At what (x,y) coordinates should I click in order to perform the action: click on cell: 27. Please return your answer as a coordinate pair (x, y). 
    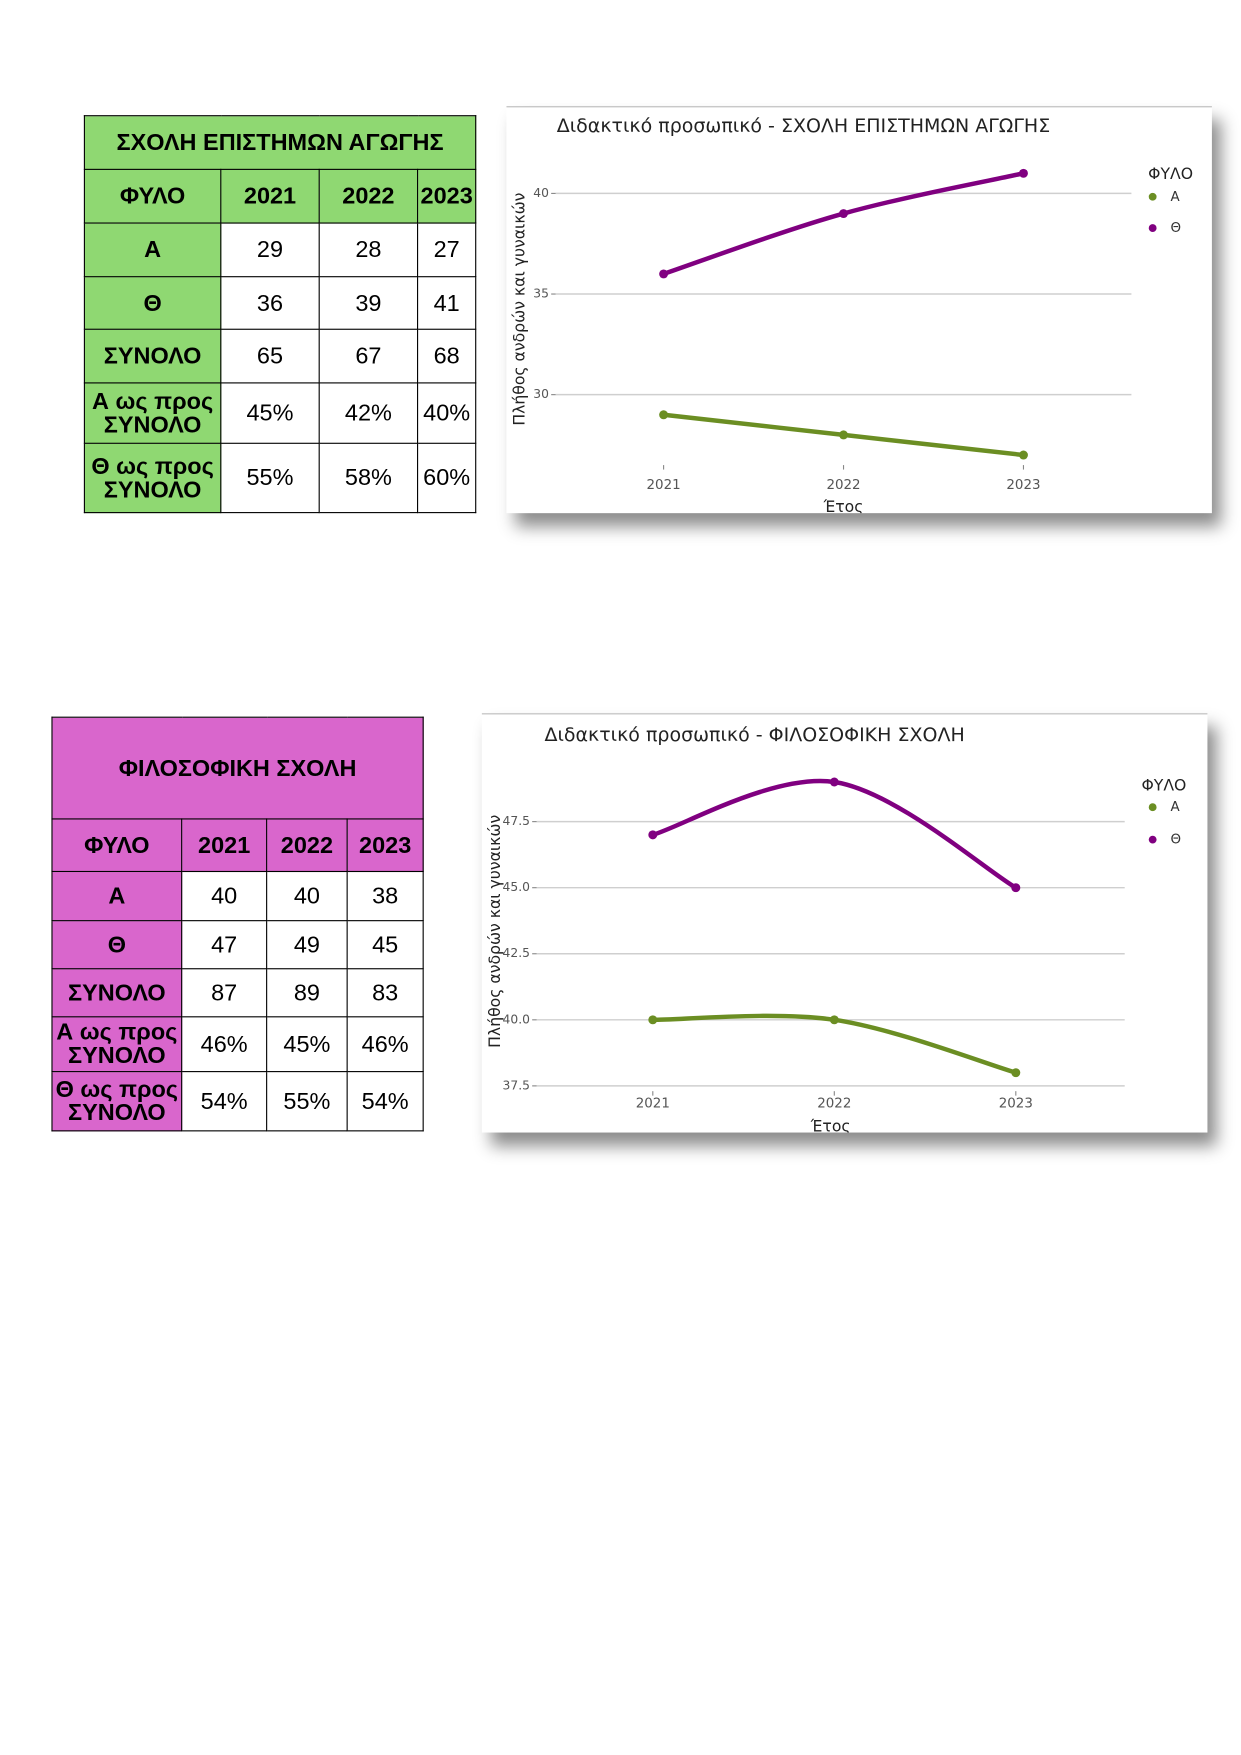
    Looking at the image, I should click on (447, 250).